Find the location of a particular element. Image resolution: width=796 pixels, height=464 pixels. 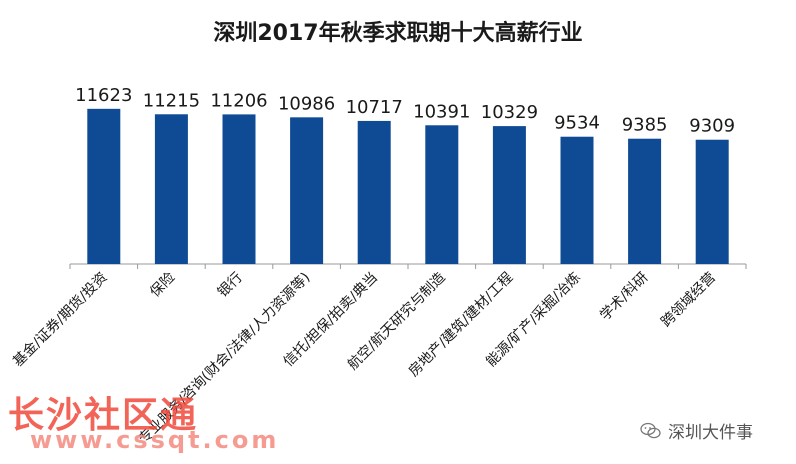

data-label: 11215 is located at coordinates (171, 100).